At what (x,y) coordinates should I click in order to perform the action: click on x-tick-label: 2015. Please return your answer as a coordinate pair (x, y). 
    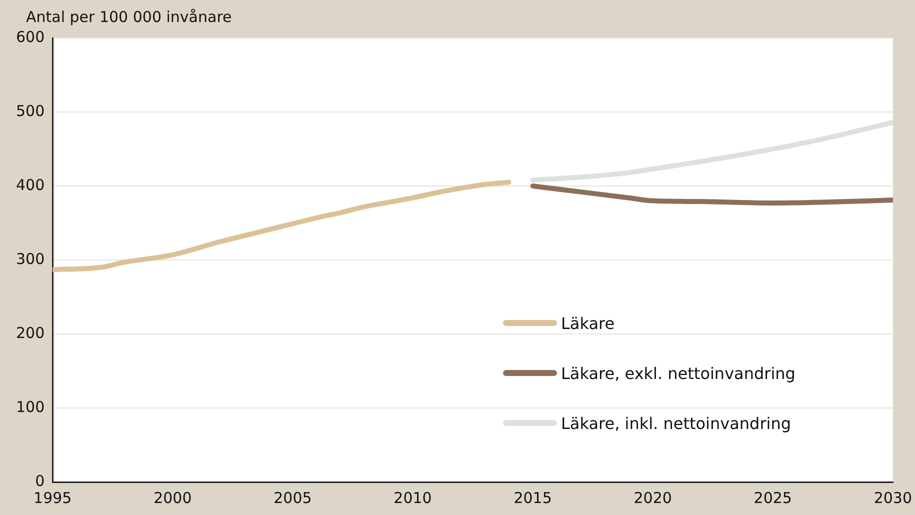
    Looking at the image, I should click on (533, 497).